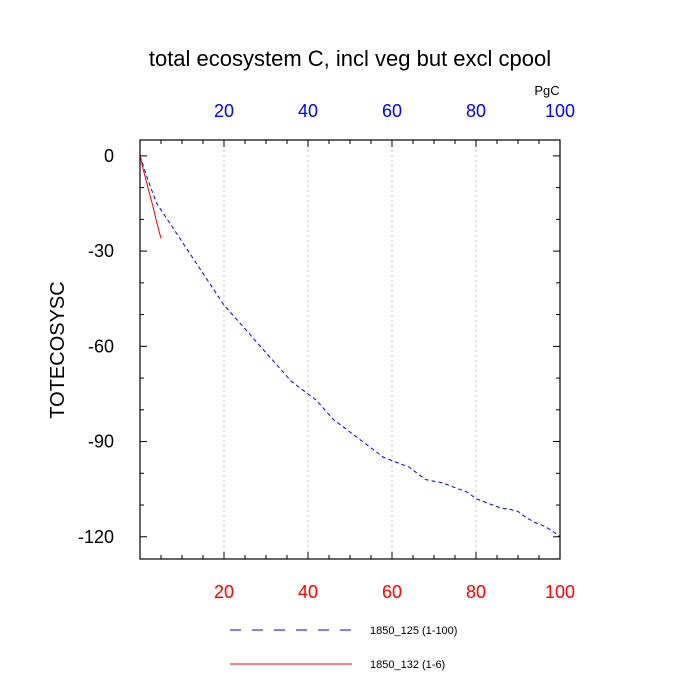  What do you see at coordinates (101, 442) in the screenshot?
I see `y-tick-label: -90` at bounding box center [101, 442].